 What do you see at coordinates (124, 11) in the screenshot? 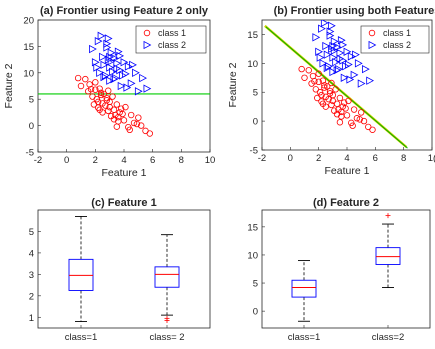
I see `title-a: (a) Frontier using Feature 2 only` at bounding box center [124, 11].